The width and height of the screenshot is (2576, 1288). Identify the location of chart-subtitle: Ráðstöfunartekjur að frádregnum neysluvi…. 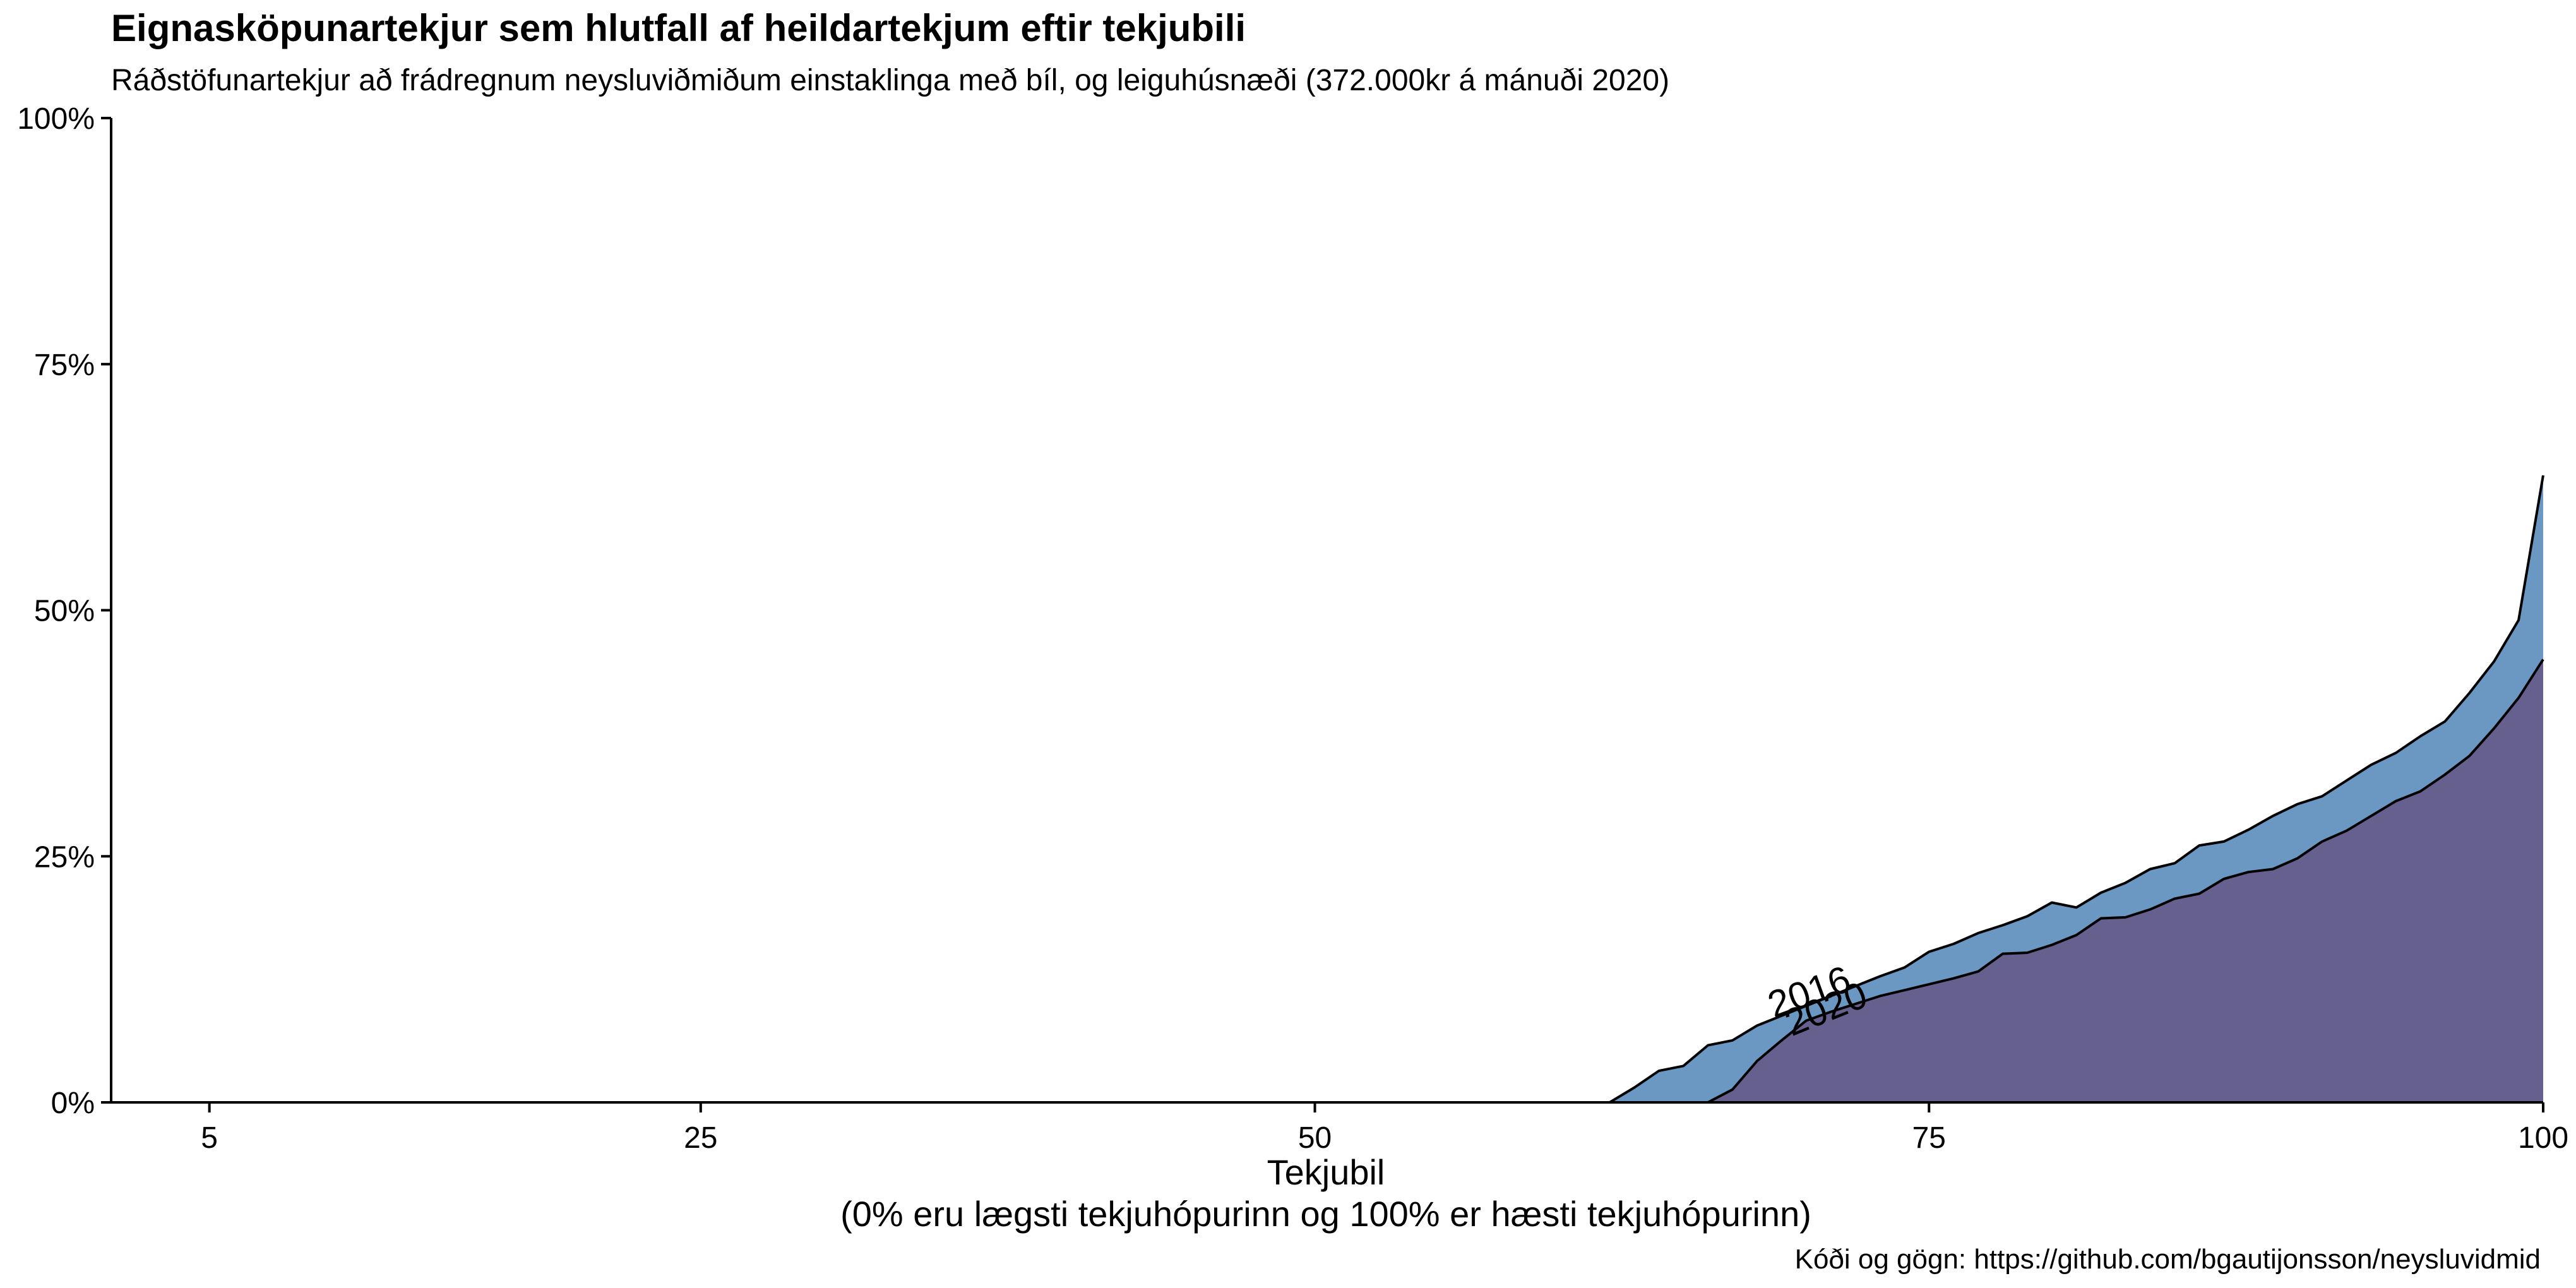
(890, 80).